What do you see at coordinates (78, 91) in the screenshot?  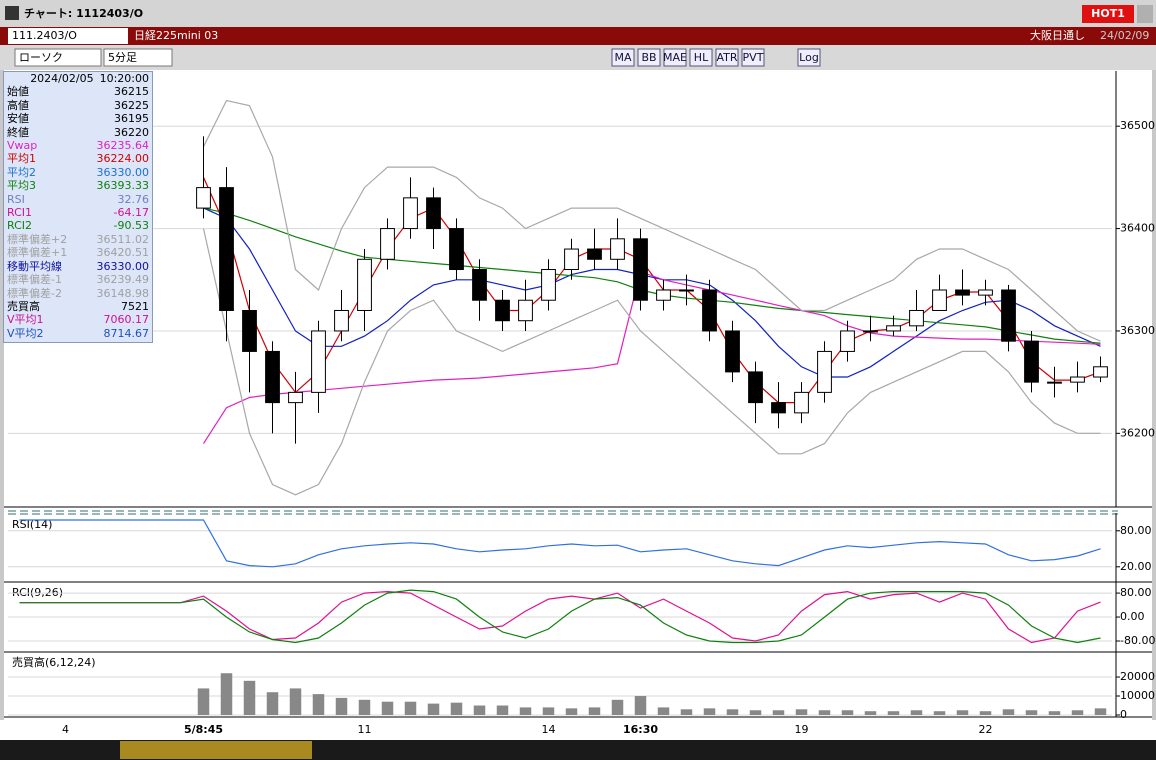 I see `info-row: 始値 36215` at bounding box center [78, 91].